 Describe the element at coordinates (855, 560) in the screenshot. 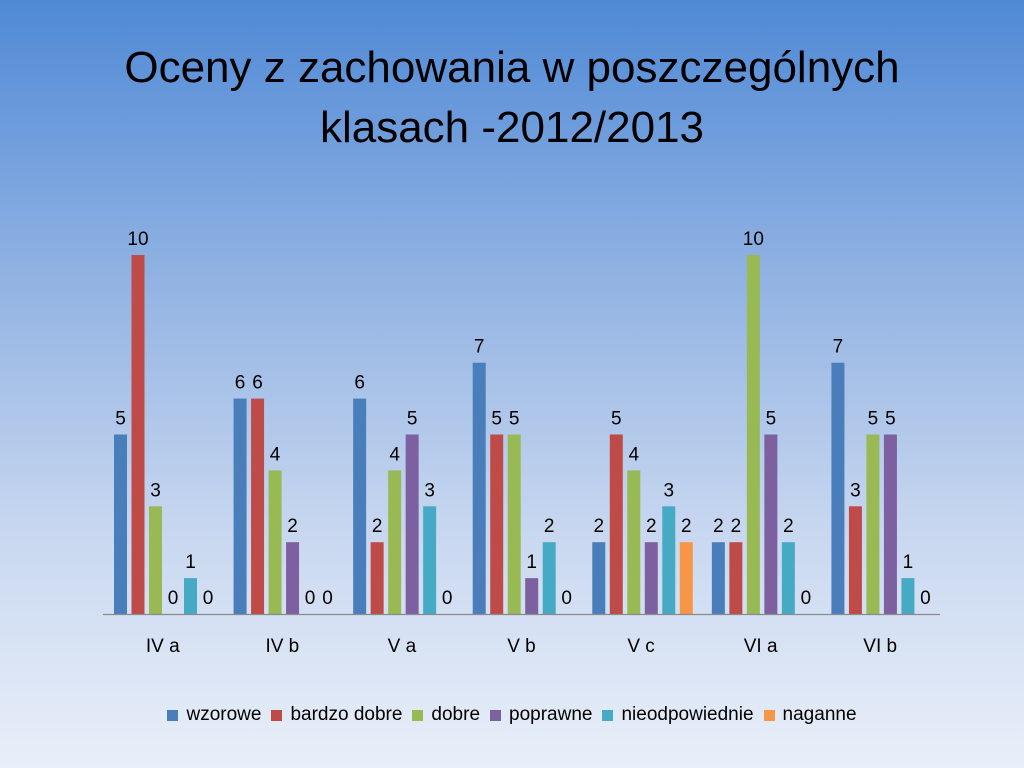

I see `bar-vi-b-bardzo-dobre` at that location.